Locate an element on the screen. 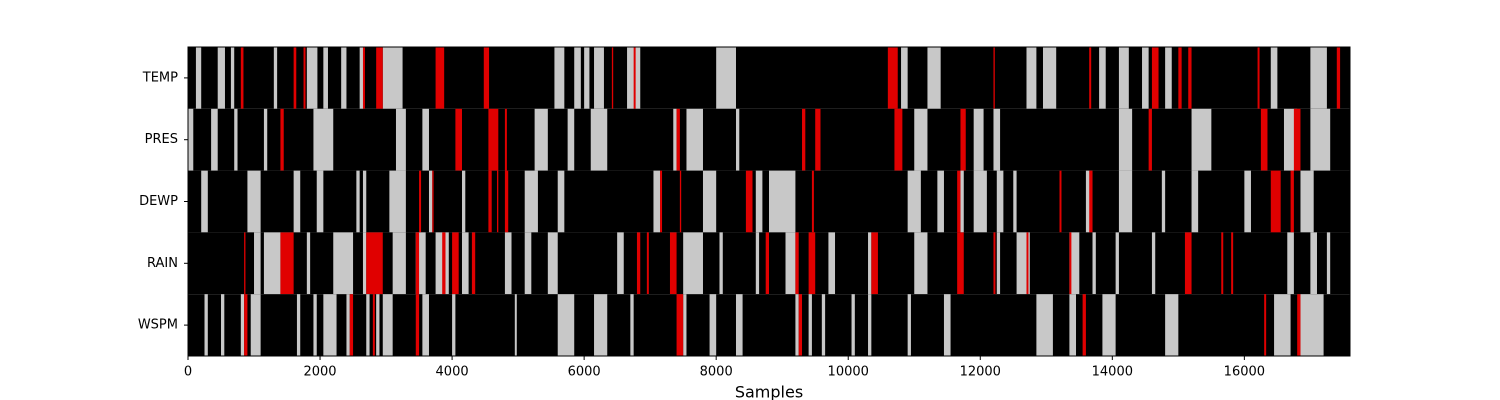 The image size is (1500, 400). y-tick-label: DEWP is located at coordinates (158, 201).